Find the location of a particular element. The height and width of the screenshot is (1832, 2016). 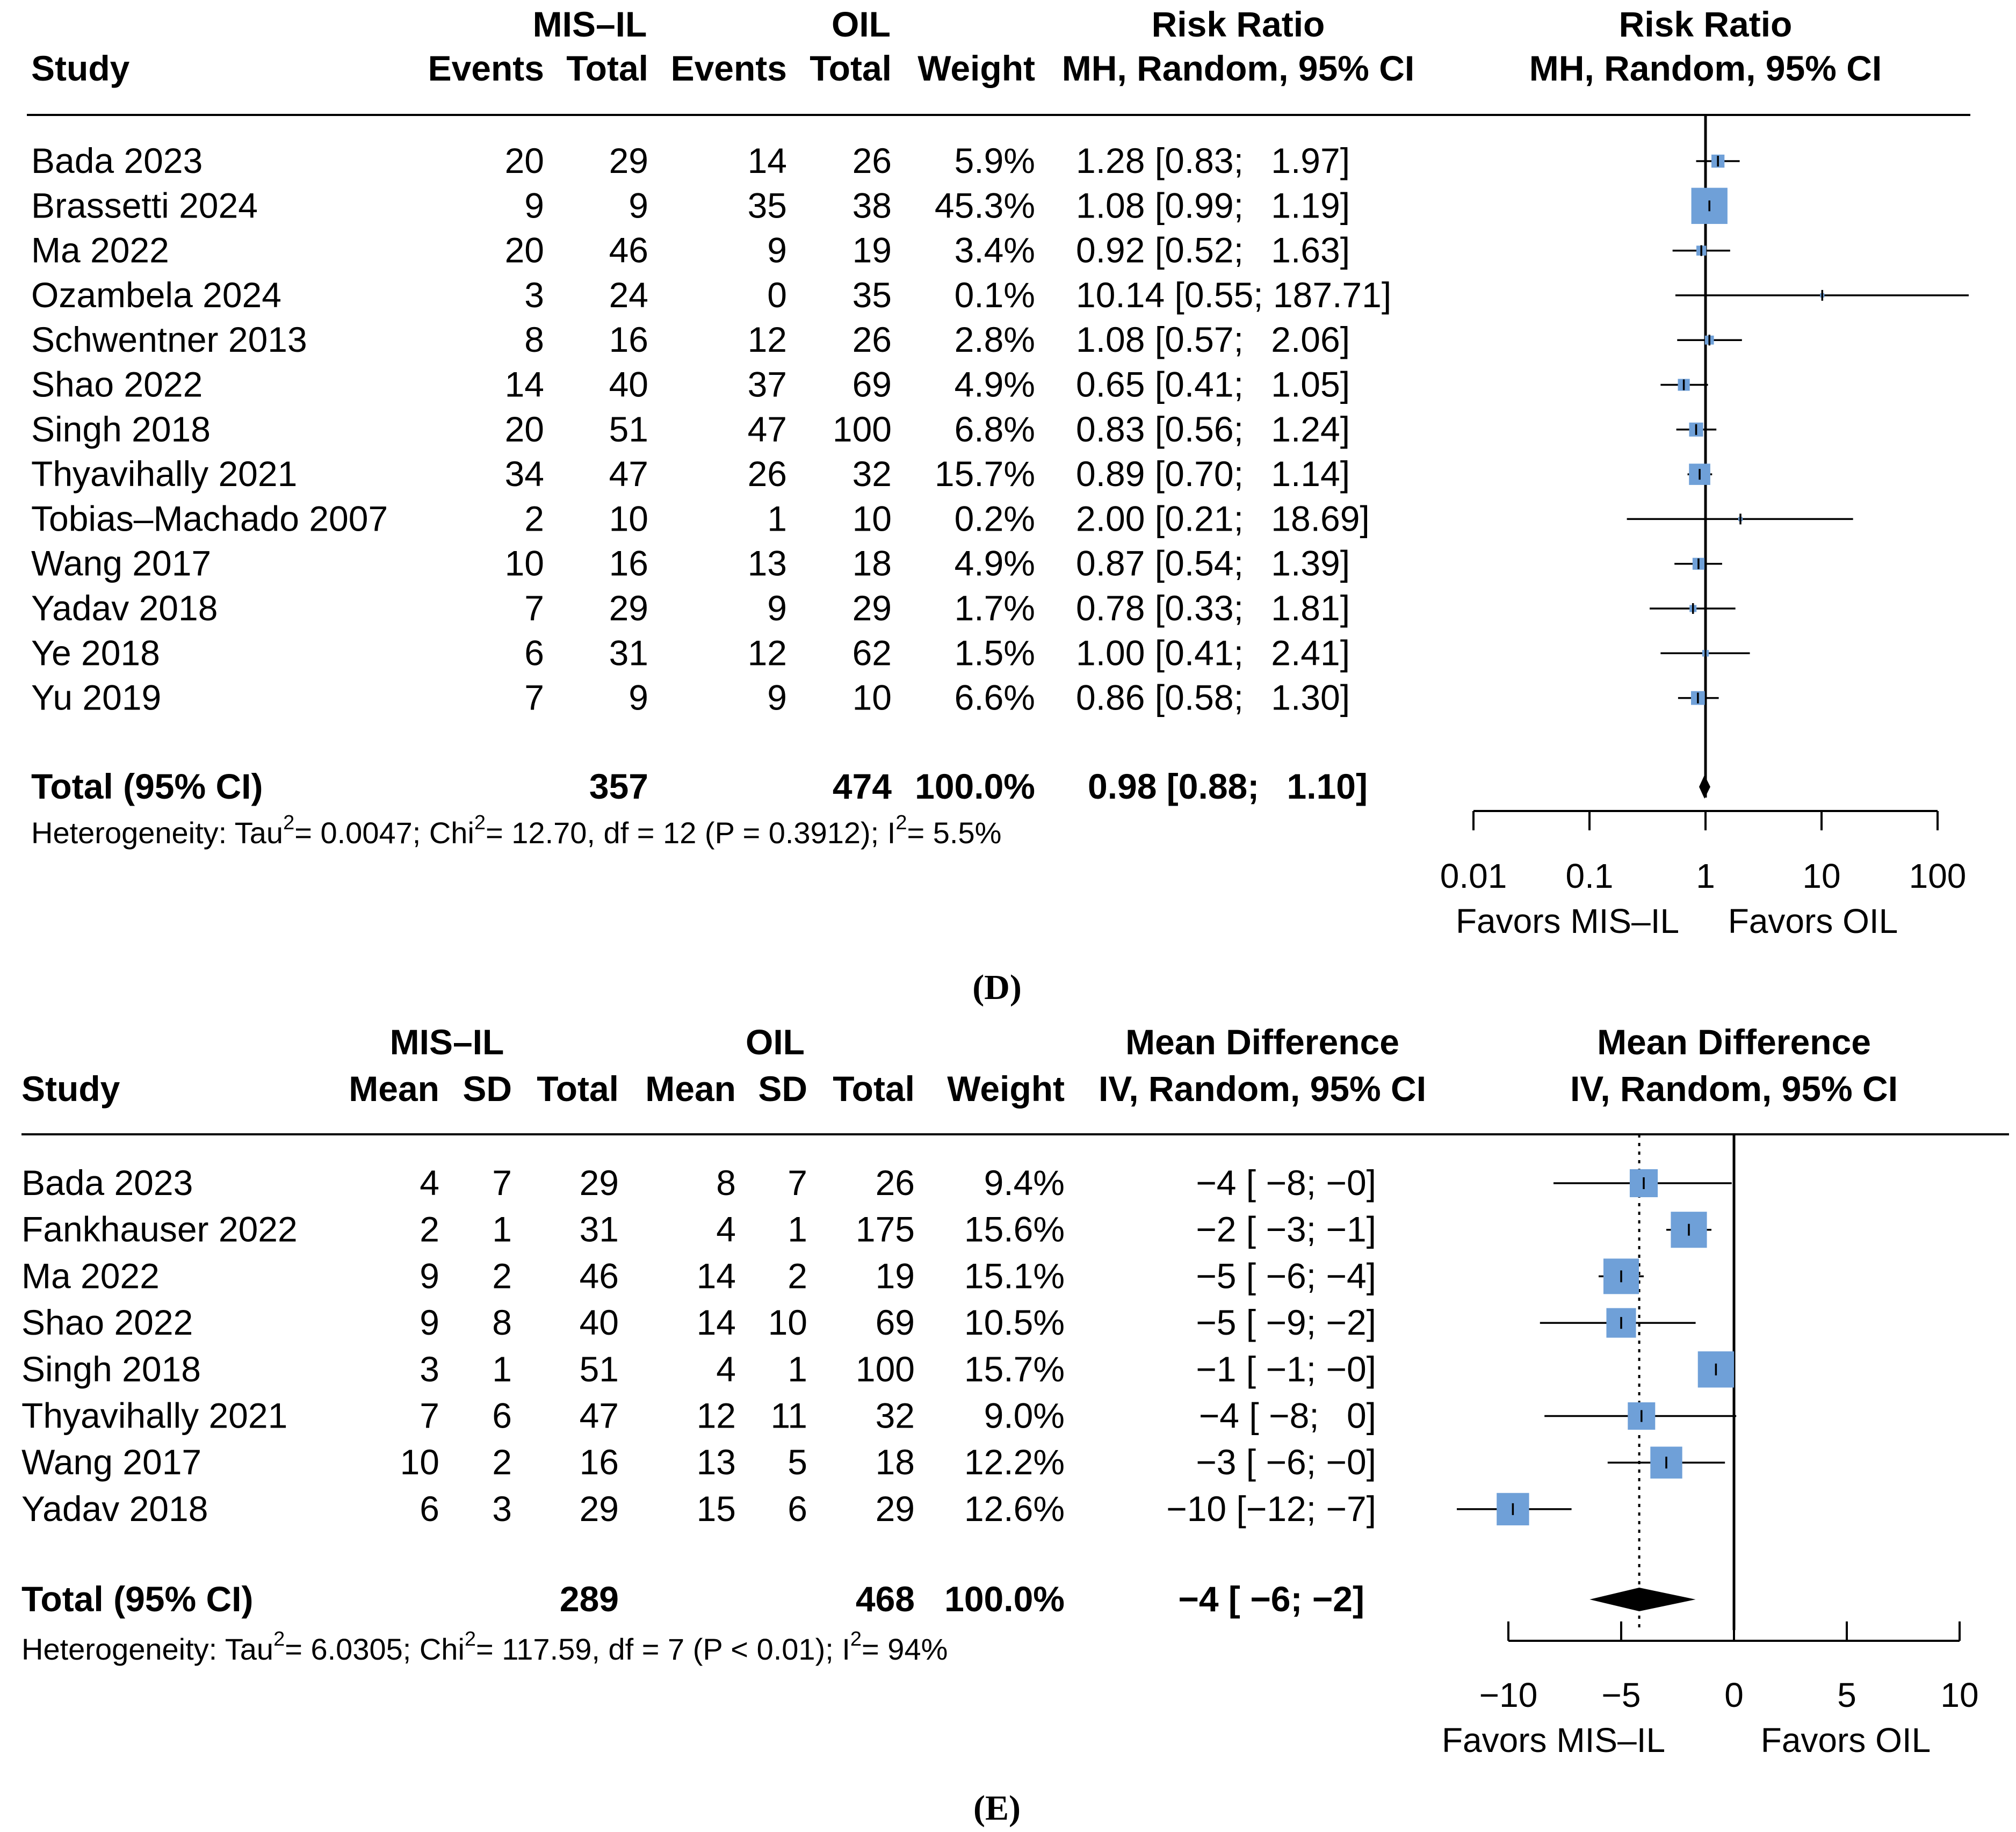

events1-value: 20 is located at coordinates (524, 250).